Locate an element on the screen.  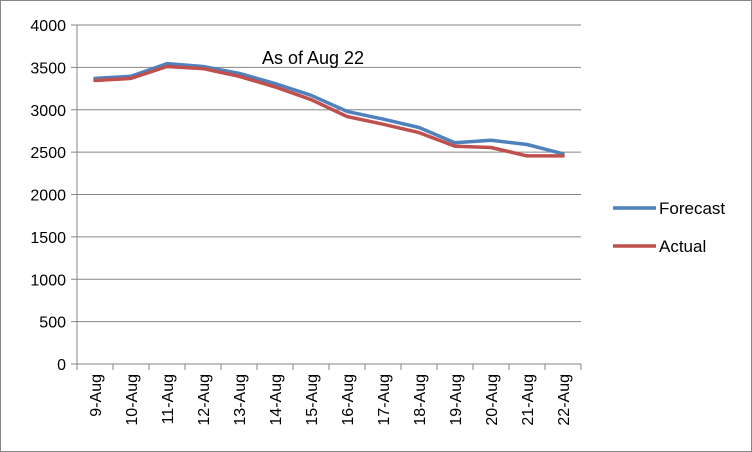
y-tick-label: 1000 is located at coordinates (48, 280).